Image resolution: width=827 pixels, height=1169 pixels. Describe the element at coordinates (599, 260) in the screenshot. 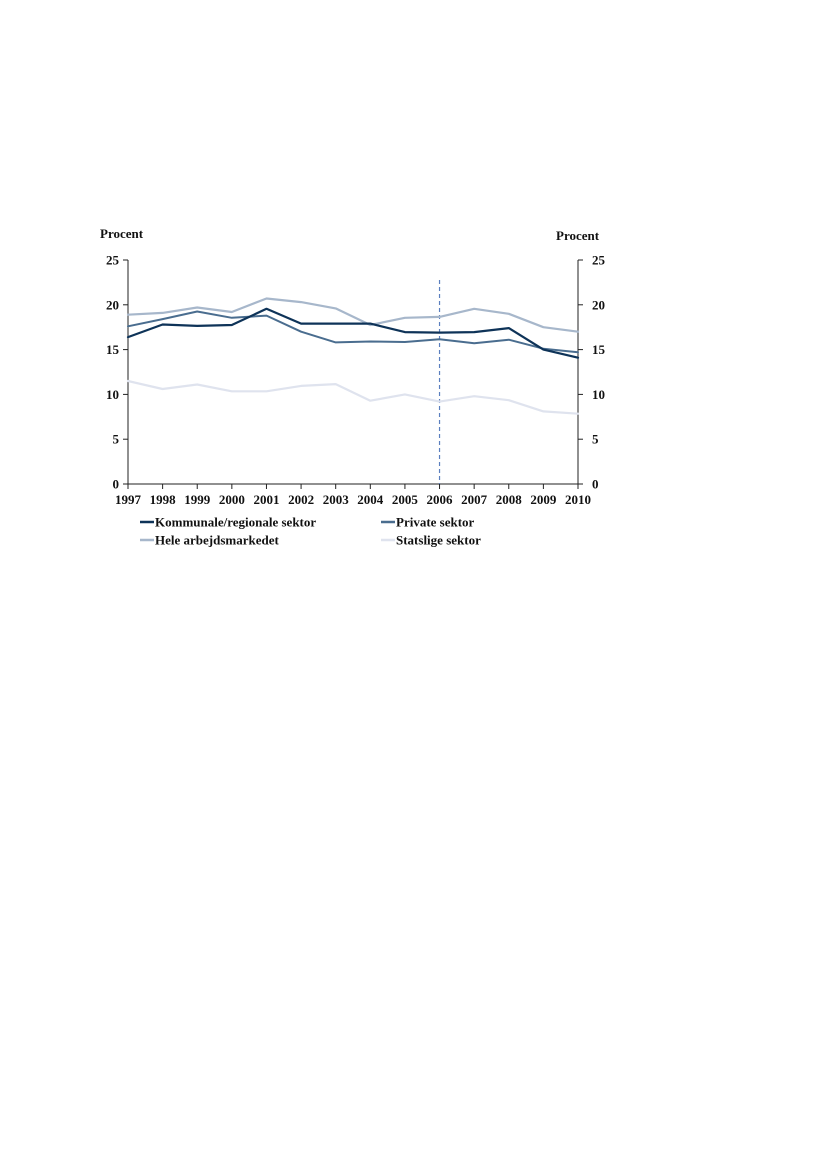

I see `right-y-tick-label: 25` at that location.